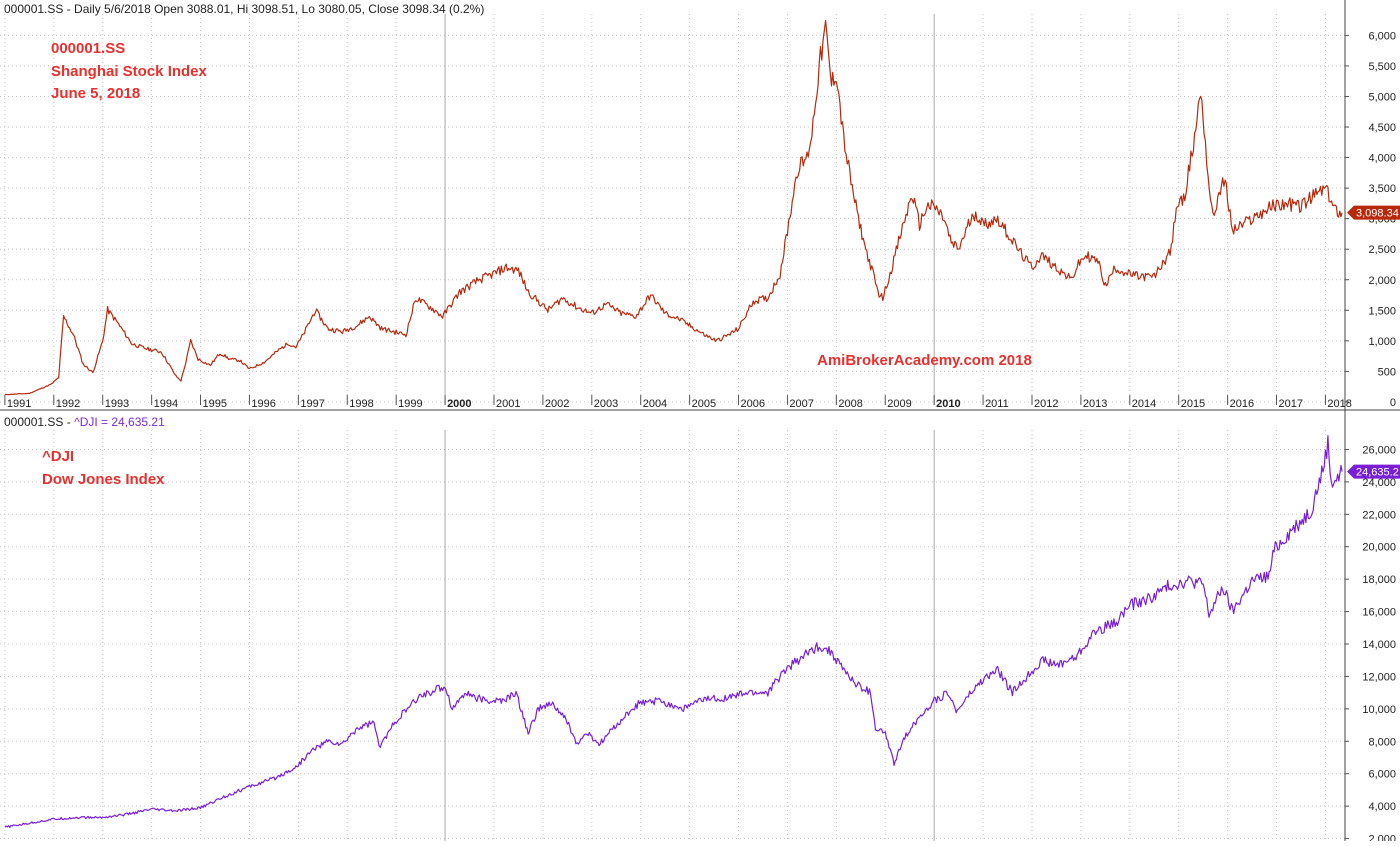  I want to click on last-value-label: 3,098.34, so click(1377, 214).